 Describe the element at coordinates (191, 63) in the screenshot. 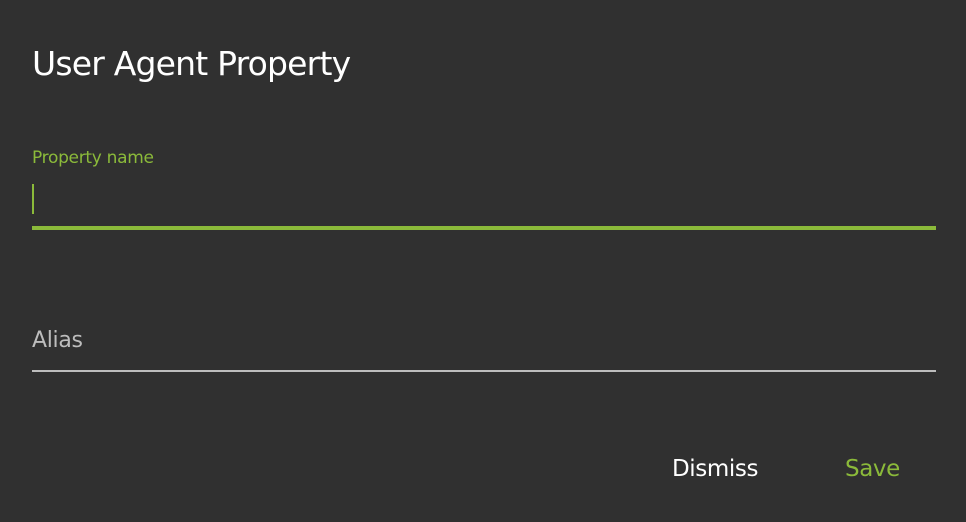

I see `dialog-title: User Agent Property` at that location.